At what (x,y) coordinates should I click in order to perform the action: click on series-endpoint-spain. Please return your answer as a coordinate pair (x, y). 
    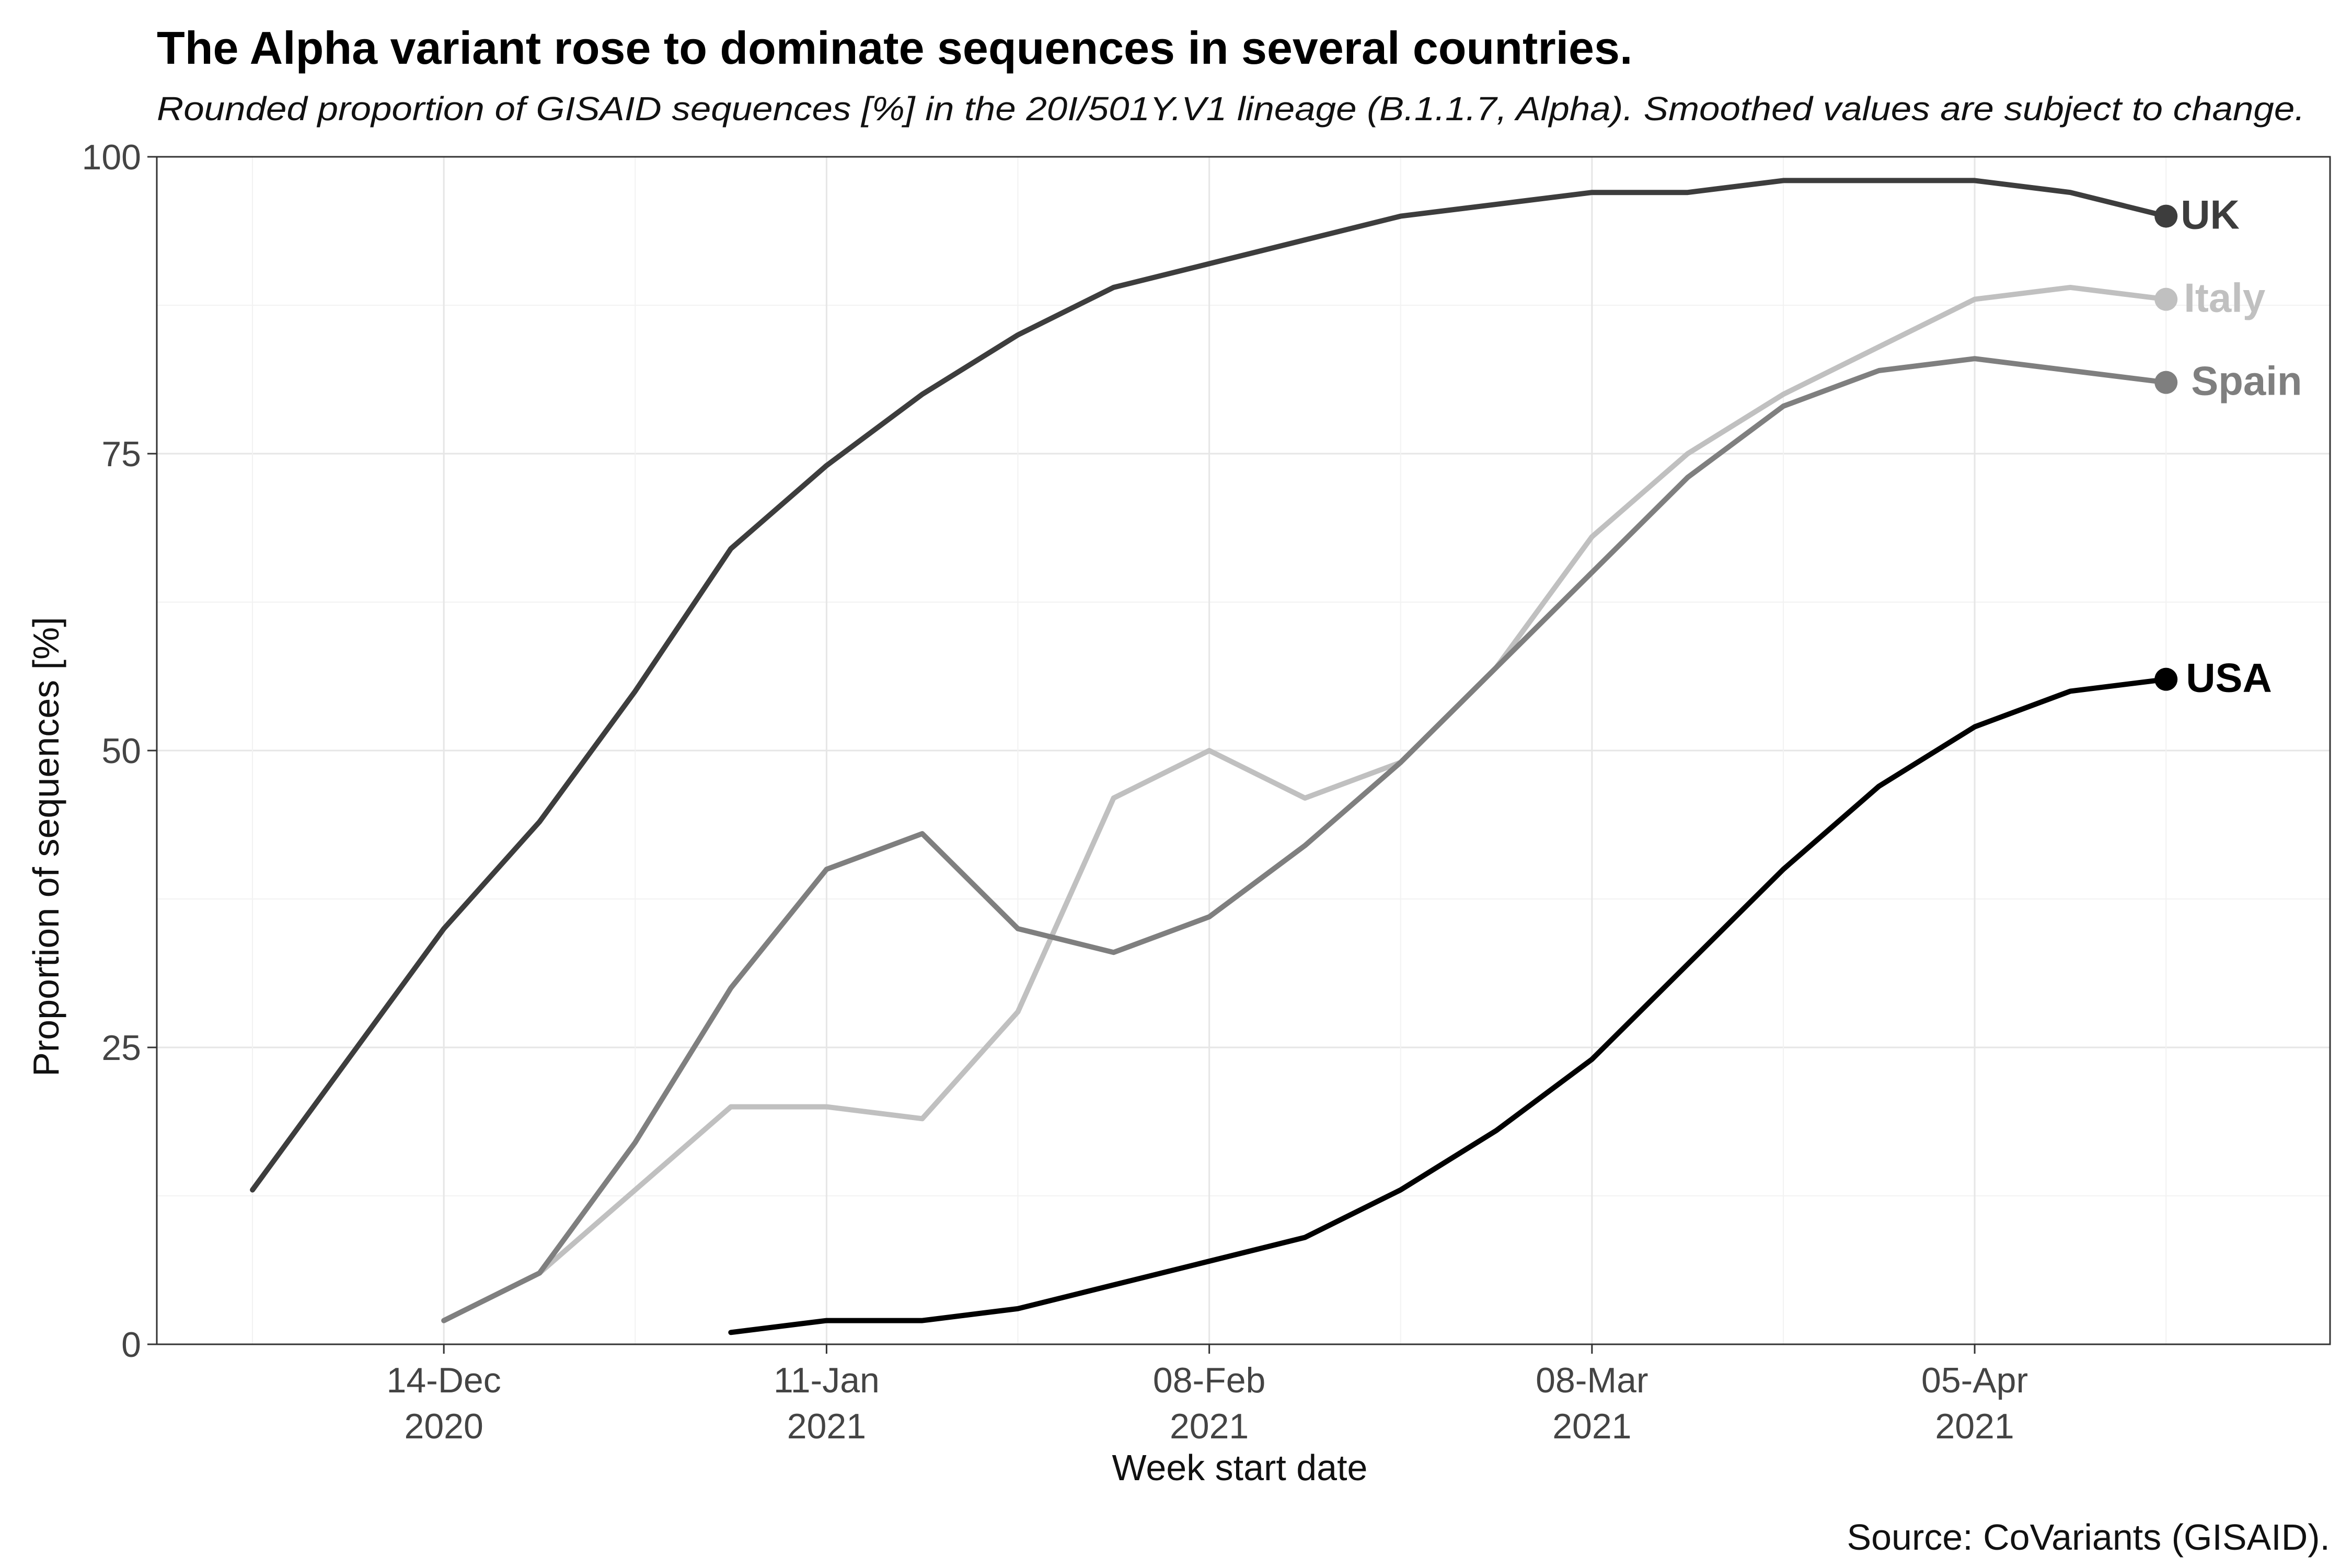
    Looking at the image, I should click on (2166, 382).